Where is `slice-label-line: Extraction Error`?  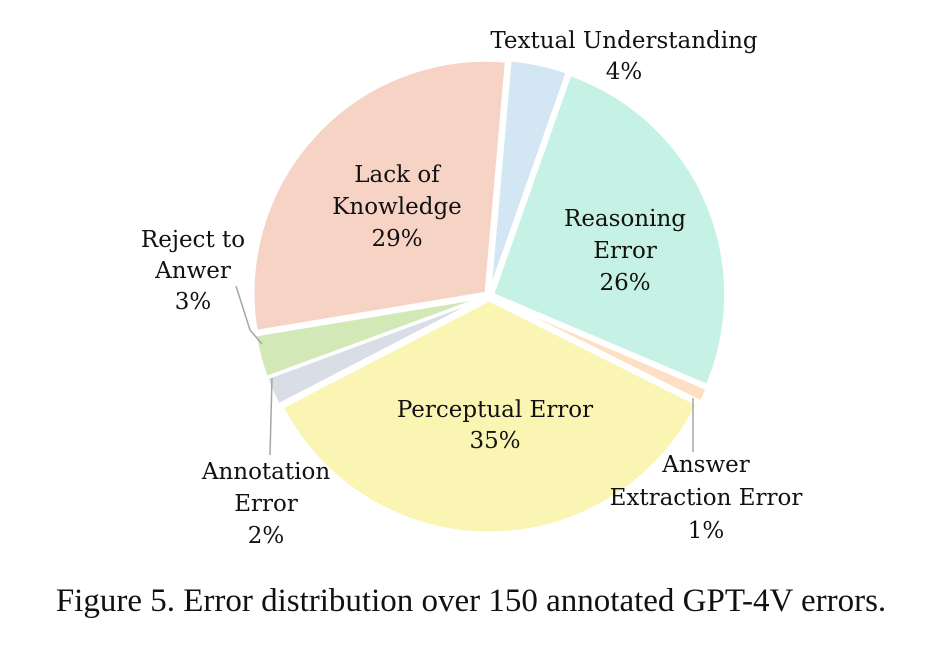
slice-label-line: Extraction Error is located at coordinates (706, 498).